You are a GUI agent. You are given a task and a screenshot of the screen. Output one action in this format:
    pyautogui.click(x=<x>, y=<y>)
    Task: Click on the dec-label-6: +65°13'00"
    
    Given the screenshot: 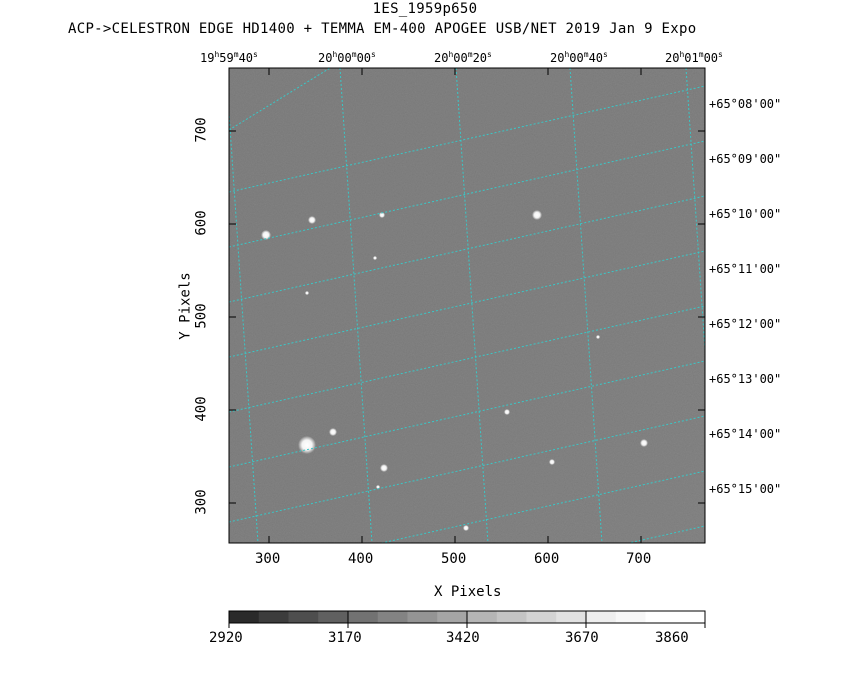 What is the action you would take?
    pyautogui.click(x=745, y=379)
    